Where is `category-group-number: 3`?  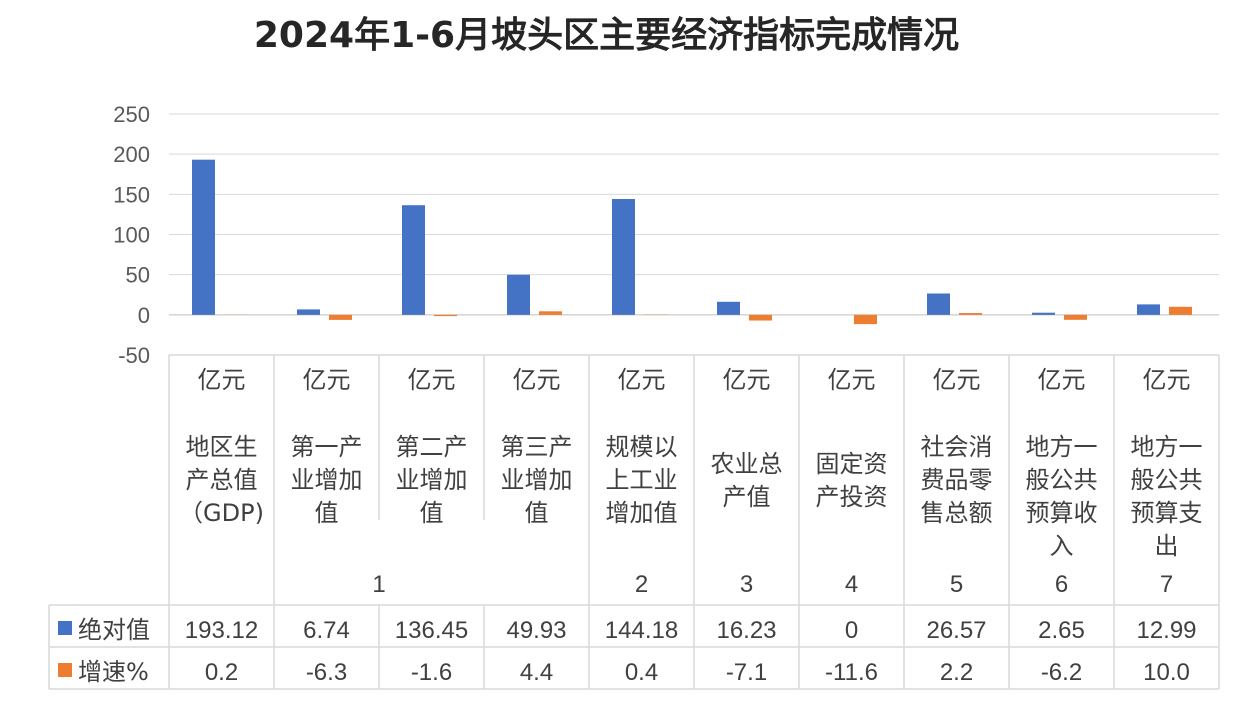
category-group-number: 3 is located at coordinates (746, 584).